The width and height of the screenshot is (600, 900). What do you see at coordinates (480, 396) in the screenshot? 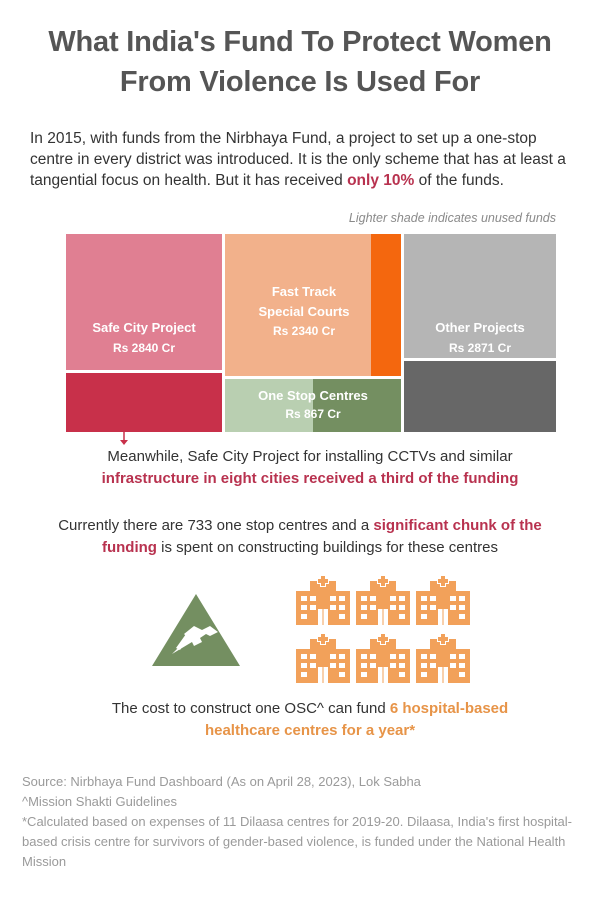
I see `treemap-other-used` at bounding box center [480, 396].